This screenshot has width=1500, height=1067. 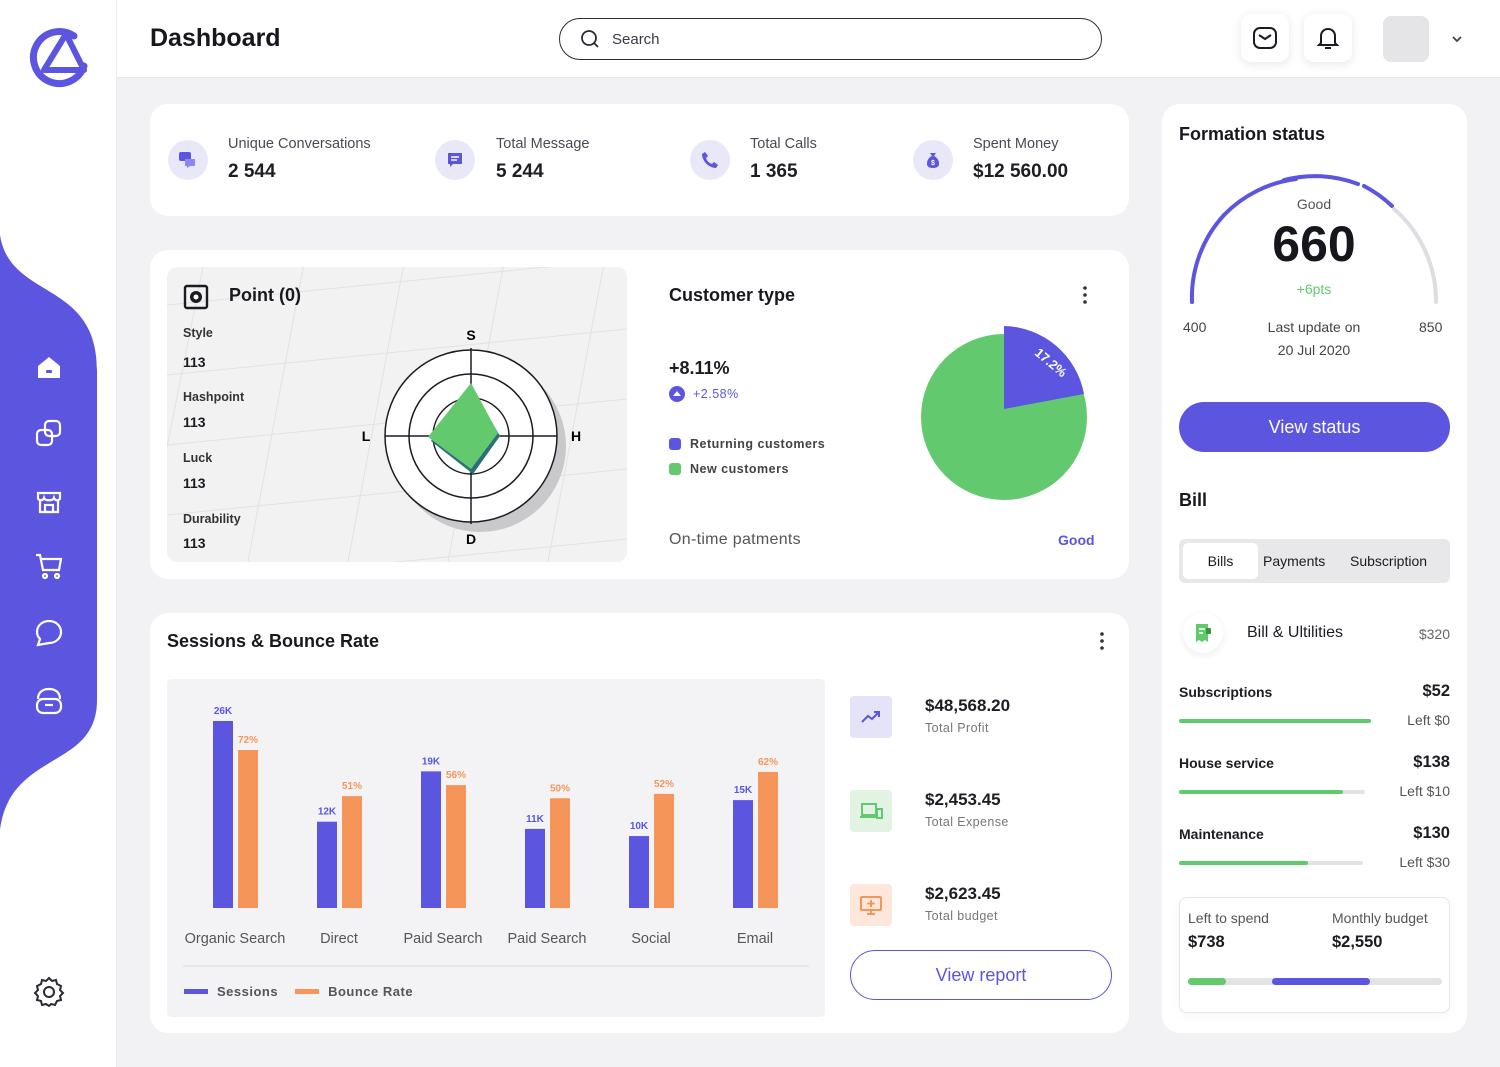 I want to click on notifications-button, so click(x=1328, y=38).